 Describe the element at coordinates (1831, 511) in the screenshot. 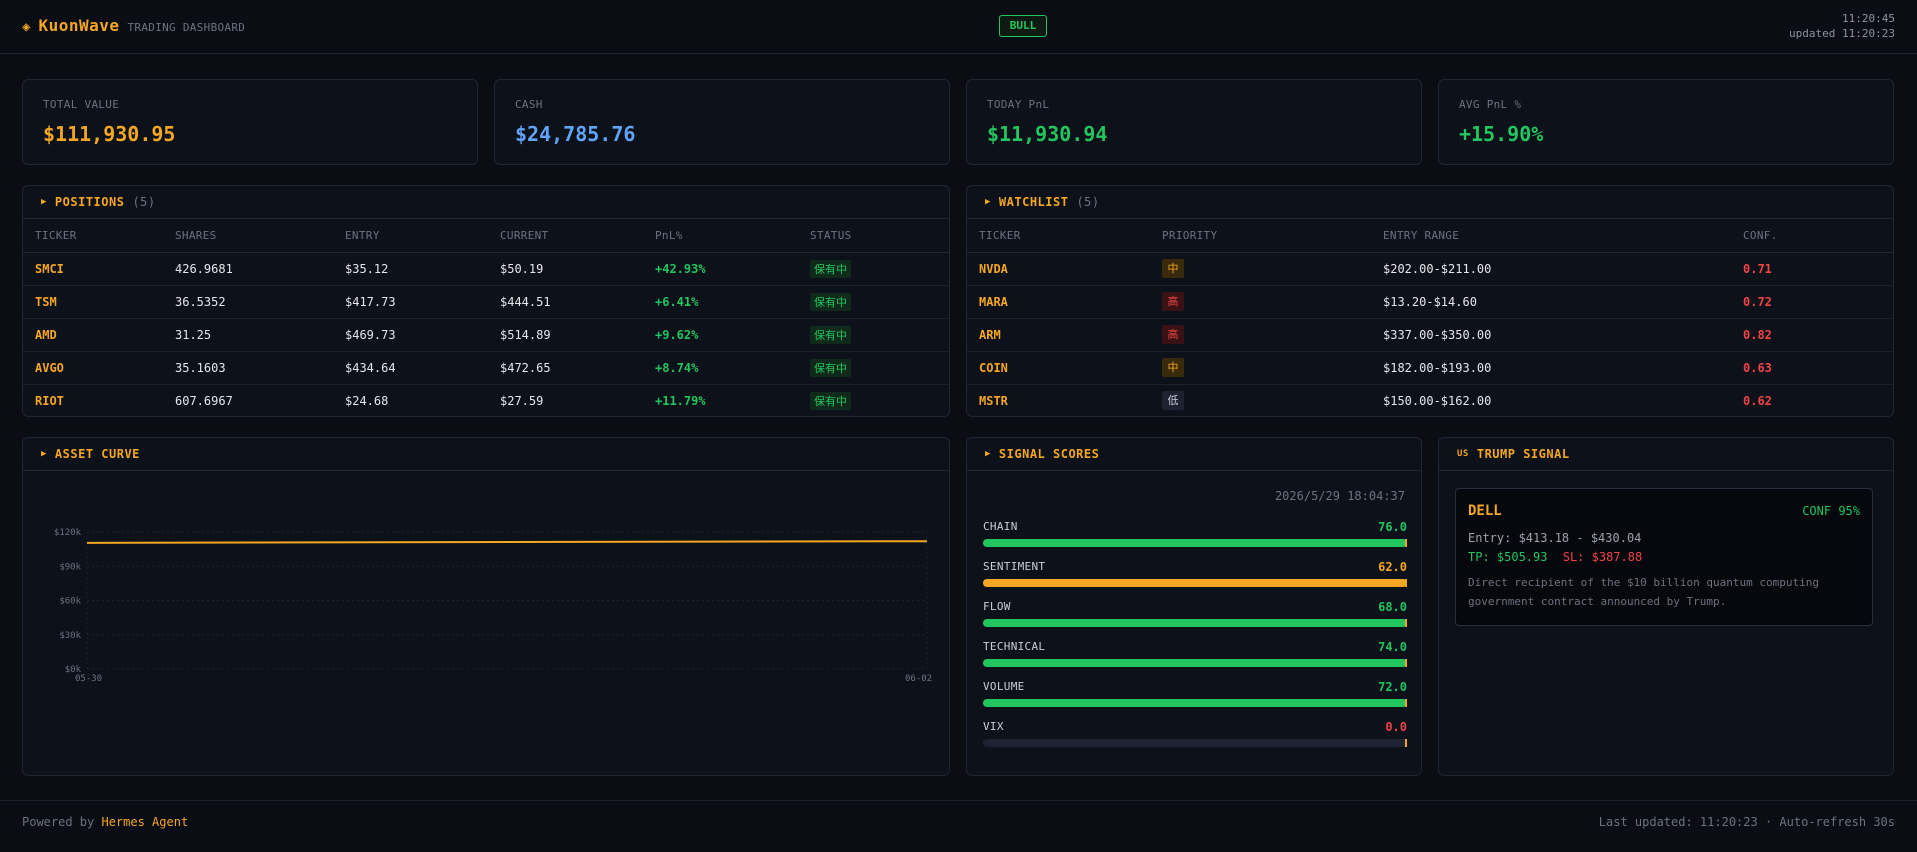

I see `signal-confidence: CONF 95%` at that location.